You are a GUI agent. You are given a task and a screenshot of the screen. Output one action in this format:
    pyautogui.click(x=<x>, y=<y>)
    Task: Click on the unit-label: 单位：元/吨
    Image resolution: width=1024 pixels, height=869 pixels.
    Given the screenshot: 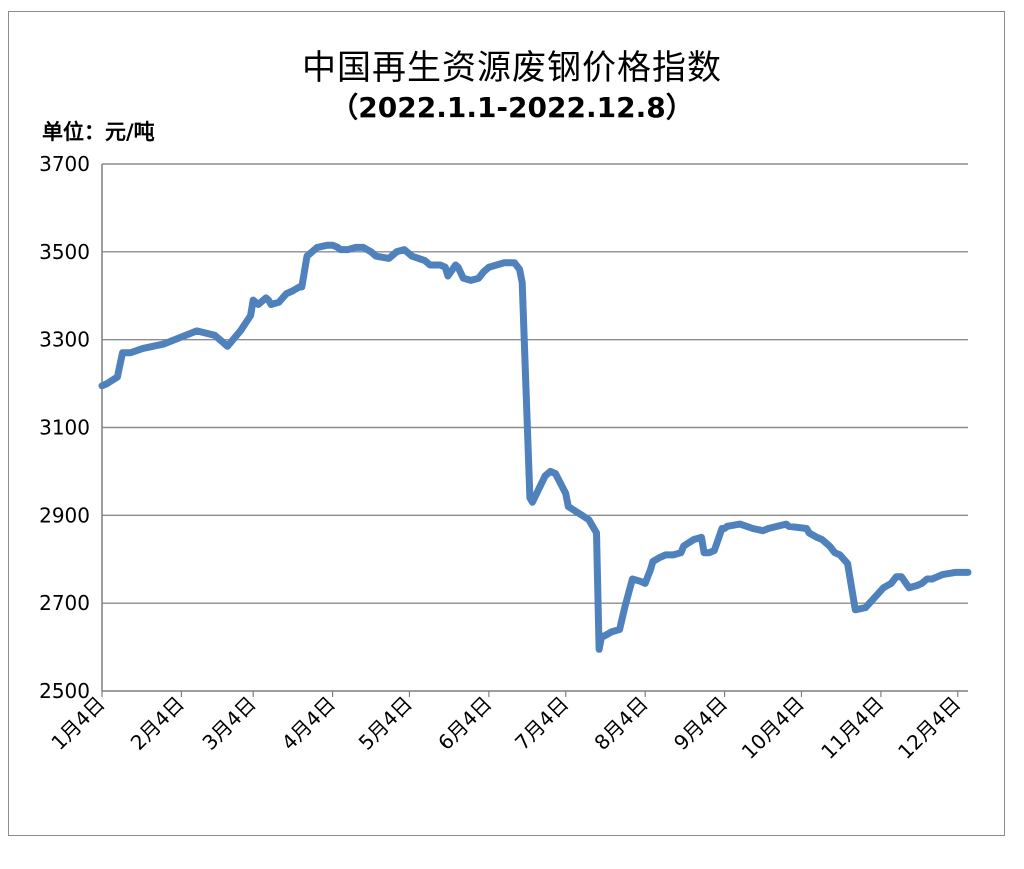 What is the action you would take?
    pyautogui.click(x=98, y=132)
    